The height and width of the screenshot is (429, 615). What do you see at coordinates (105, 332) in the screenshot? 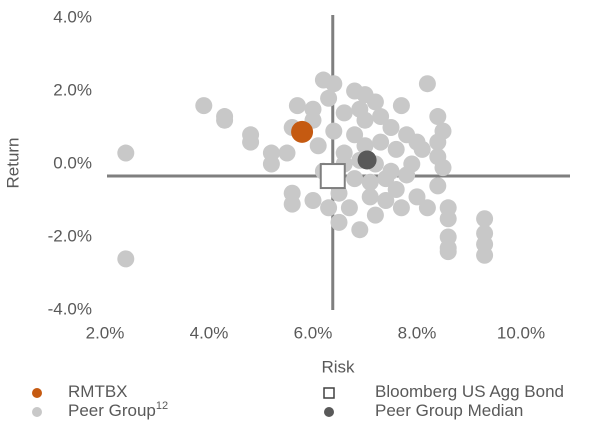
I see `x-tick-label: 2.0%` at bounding box center [105, 332].